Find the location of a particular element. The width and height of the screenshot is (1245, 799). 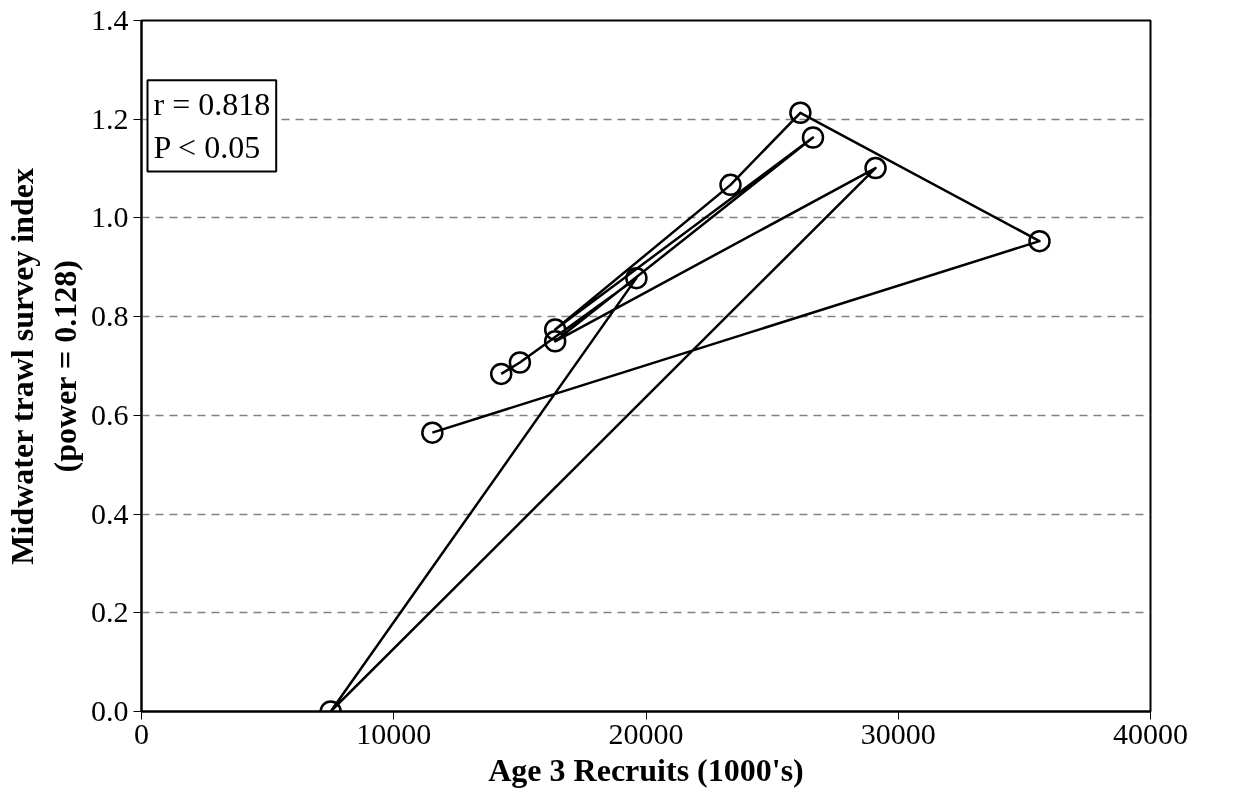

annotation: r = 0.818 is located at coordinates (212, 104).